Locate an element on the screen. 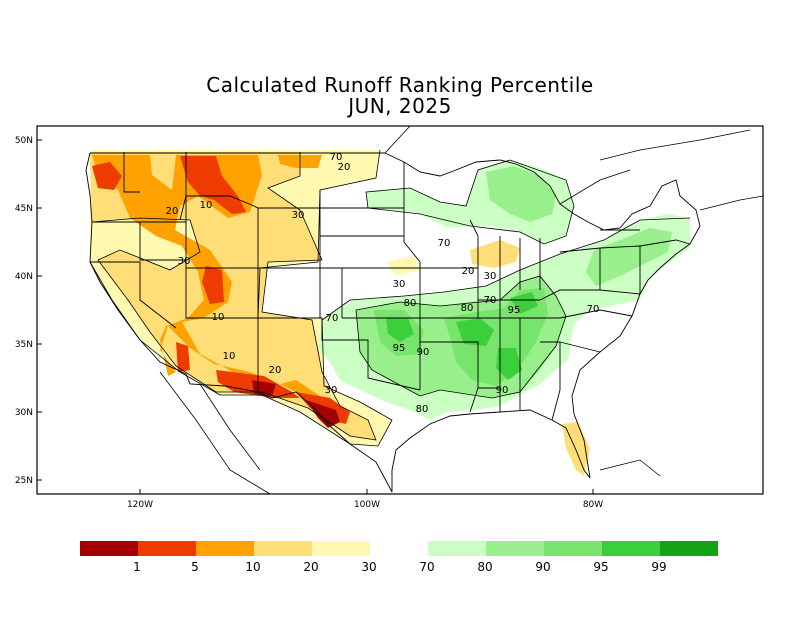  lon-axis: 120W 100W 80W is located at coordinates (365, 499).